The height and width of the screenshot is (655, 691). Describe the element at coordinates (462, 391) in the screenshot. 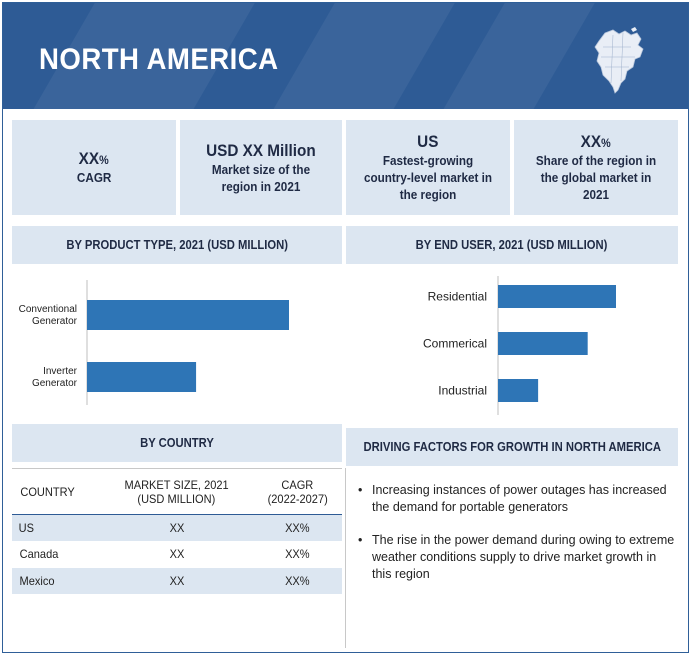

I see `end-user-category-label: Industrial` at that location.